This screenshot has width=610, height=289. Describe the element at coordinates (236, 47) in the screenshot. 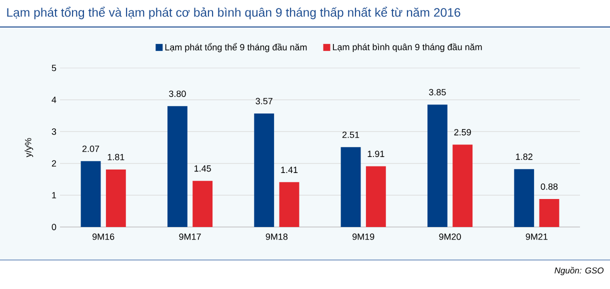

I see `legend-label: Lạm phát tổng thể 9 tháng đầu năm` at that location.